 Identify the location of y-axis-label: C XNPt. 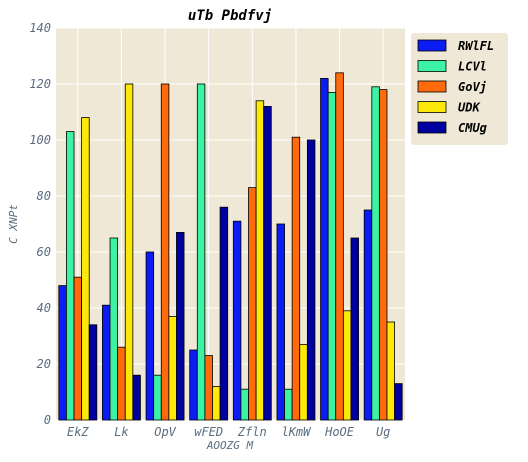
(13, 224).